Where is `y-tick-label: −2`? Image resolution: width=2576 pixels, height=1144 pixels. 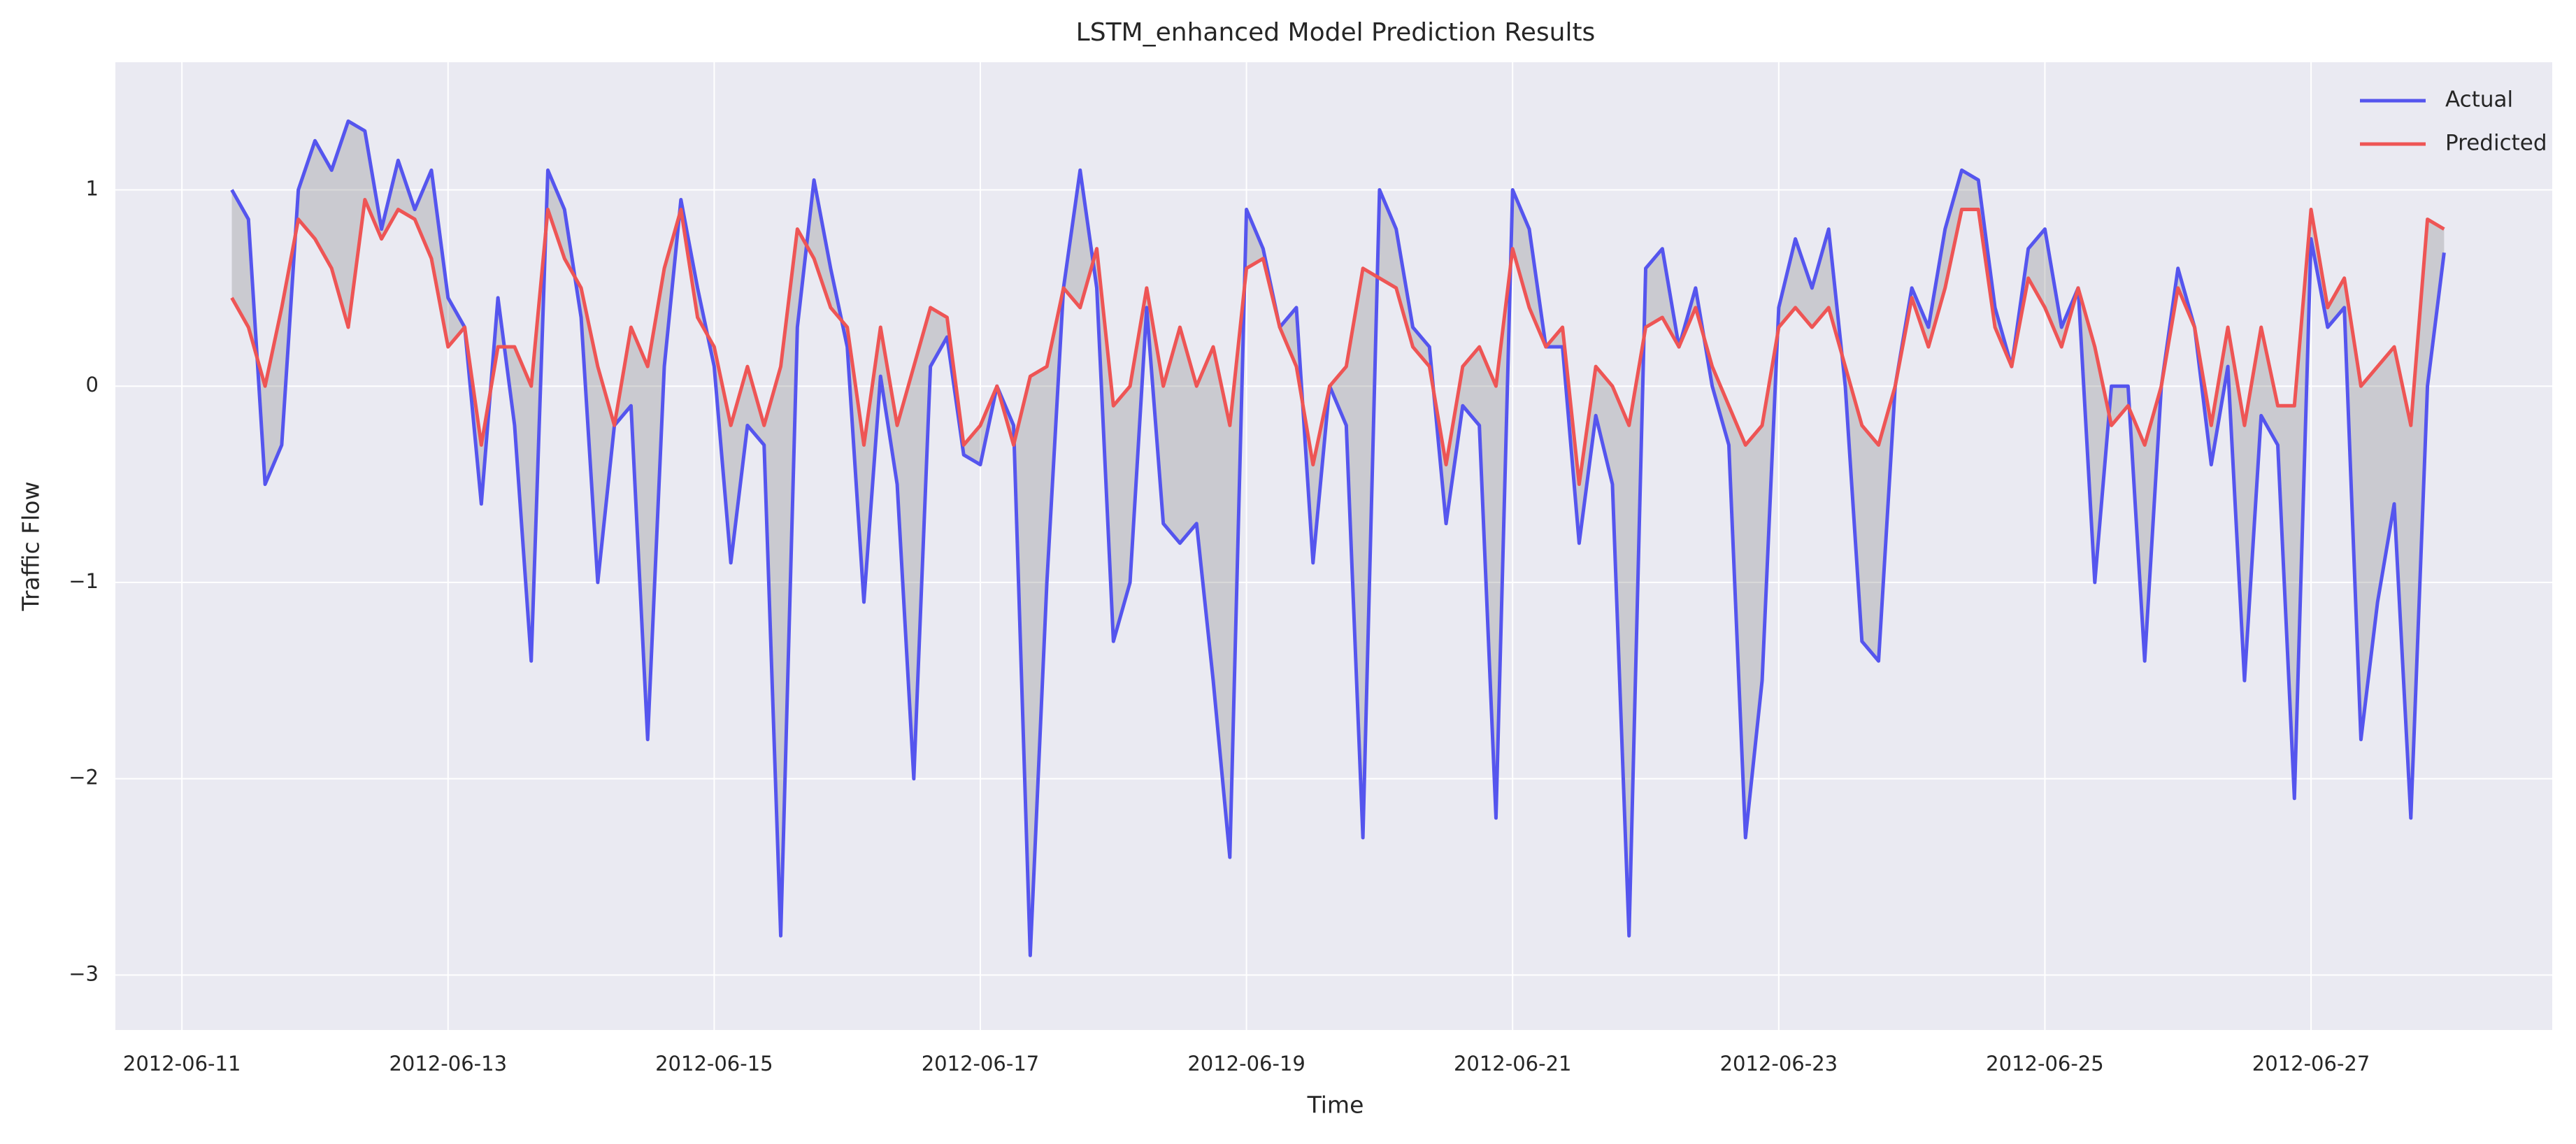 y-tick-label: −2 is located at coordinates (84, 777).